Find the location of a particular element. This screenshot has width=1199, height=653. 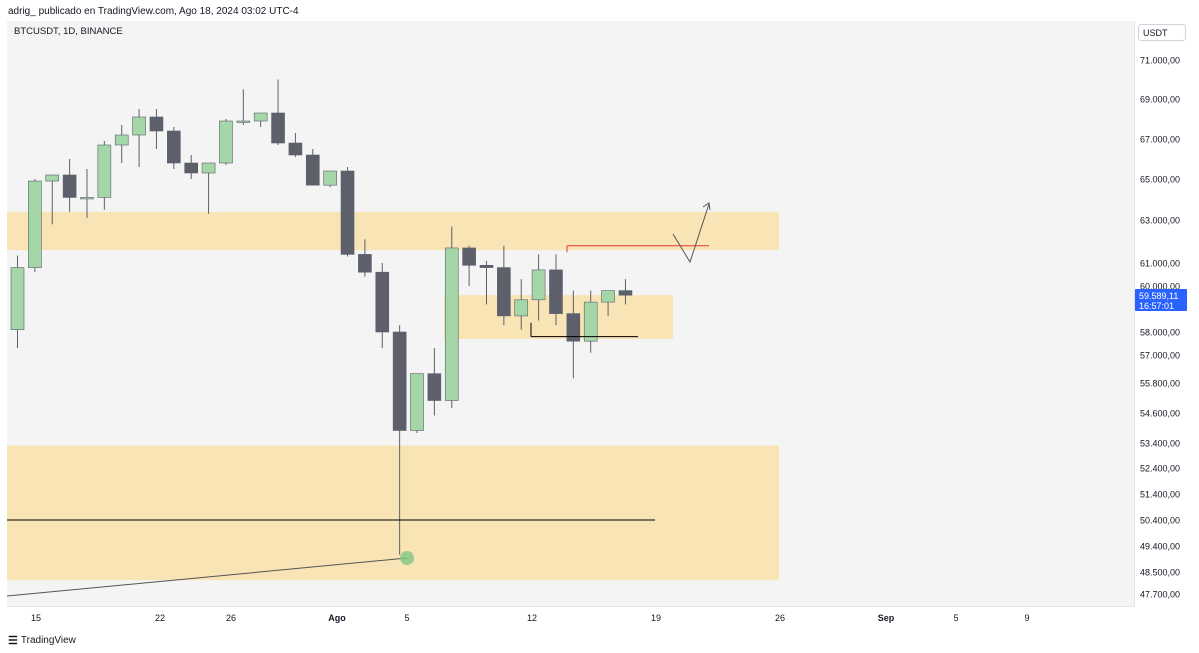

footer-brand: TradingView is located at coordinates (48, 640).